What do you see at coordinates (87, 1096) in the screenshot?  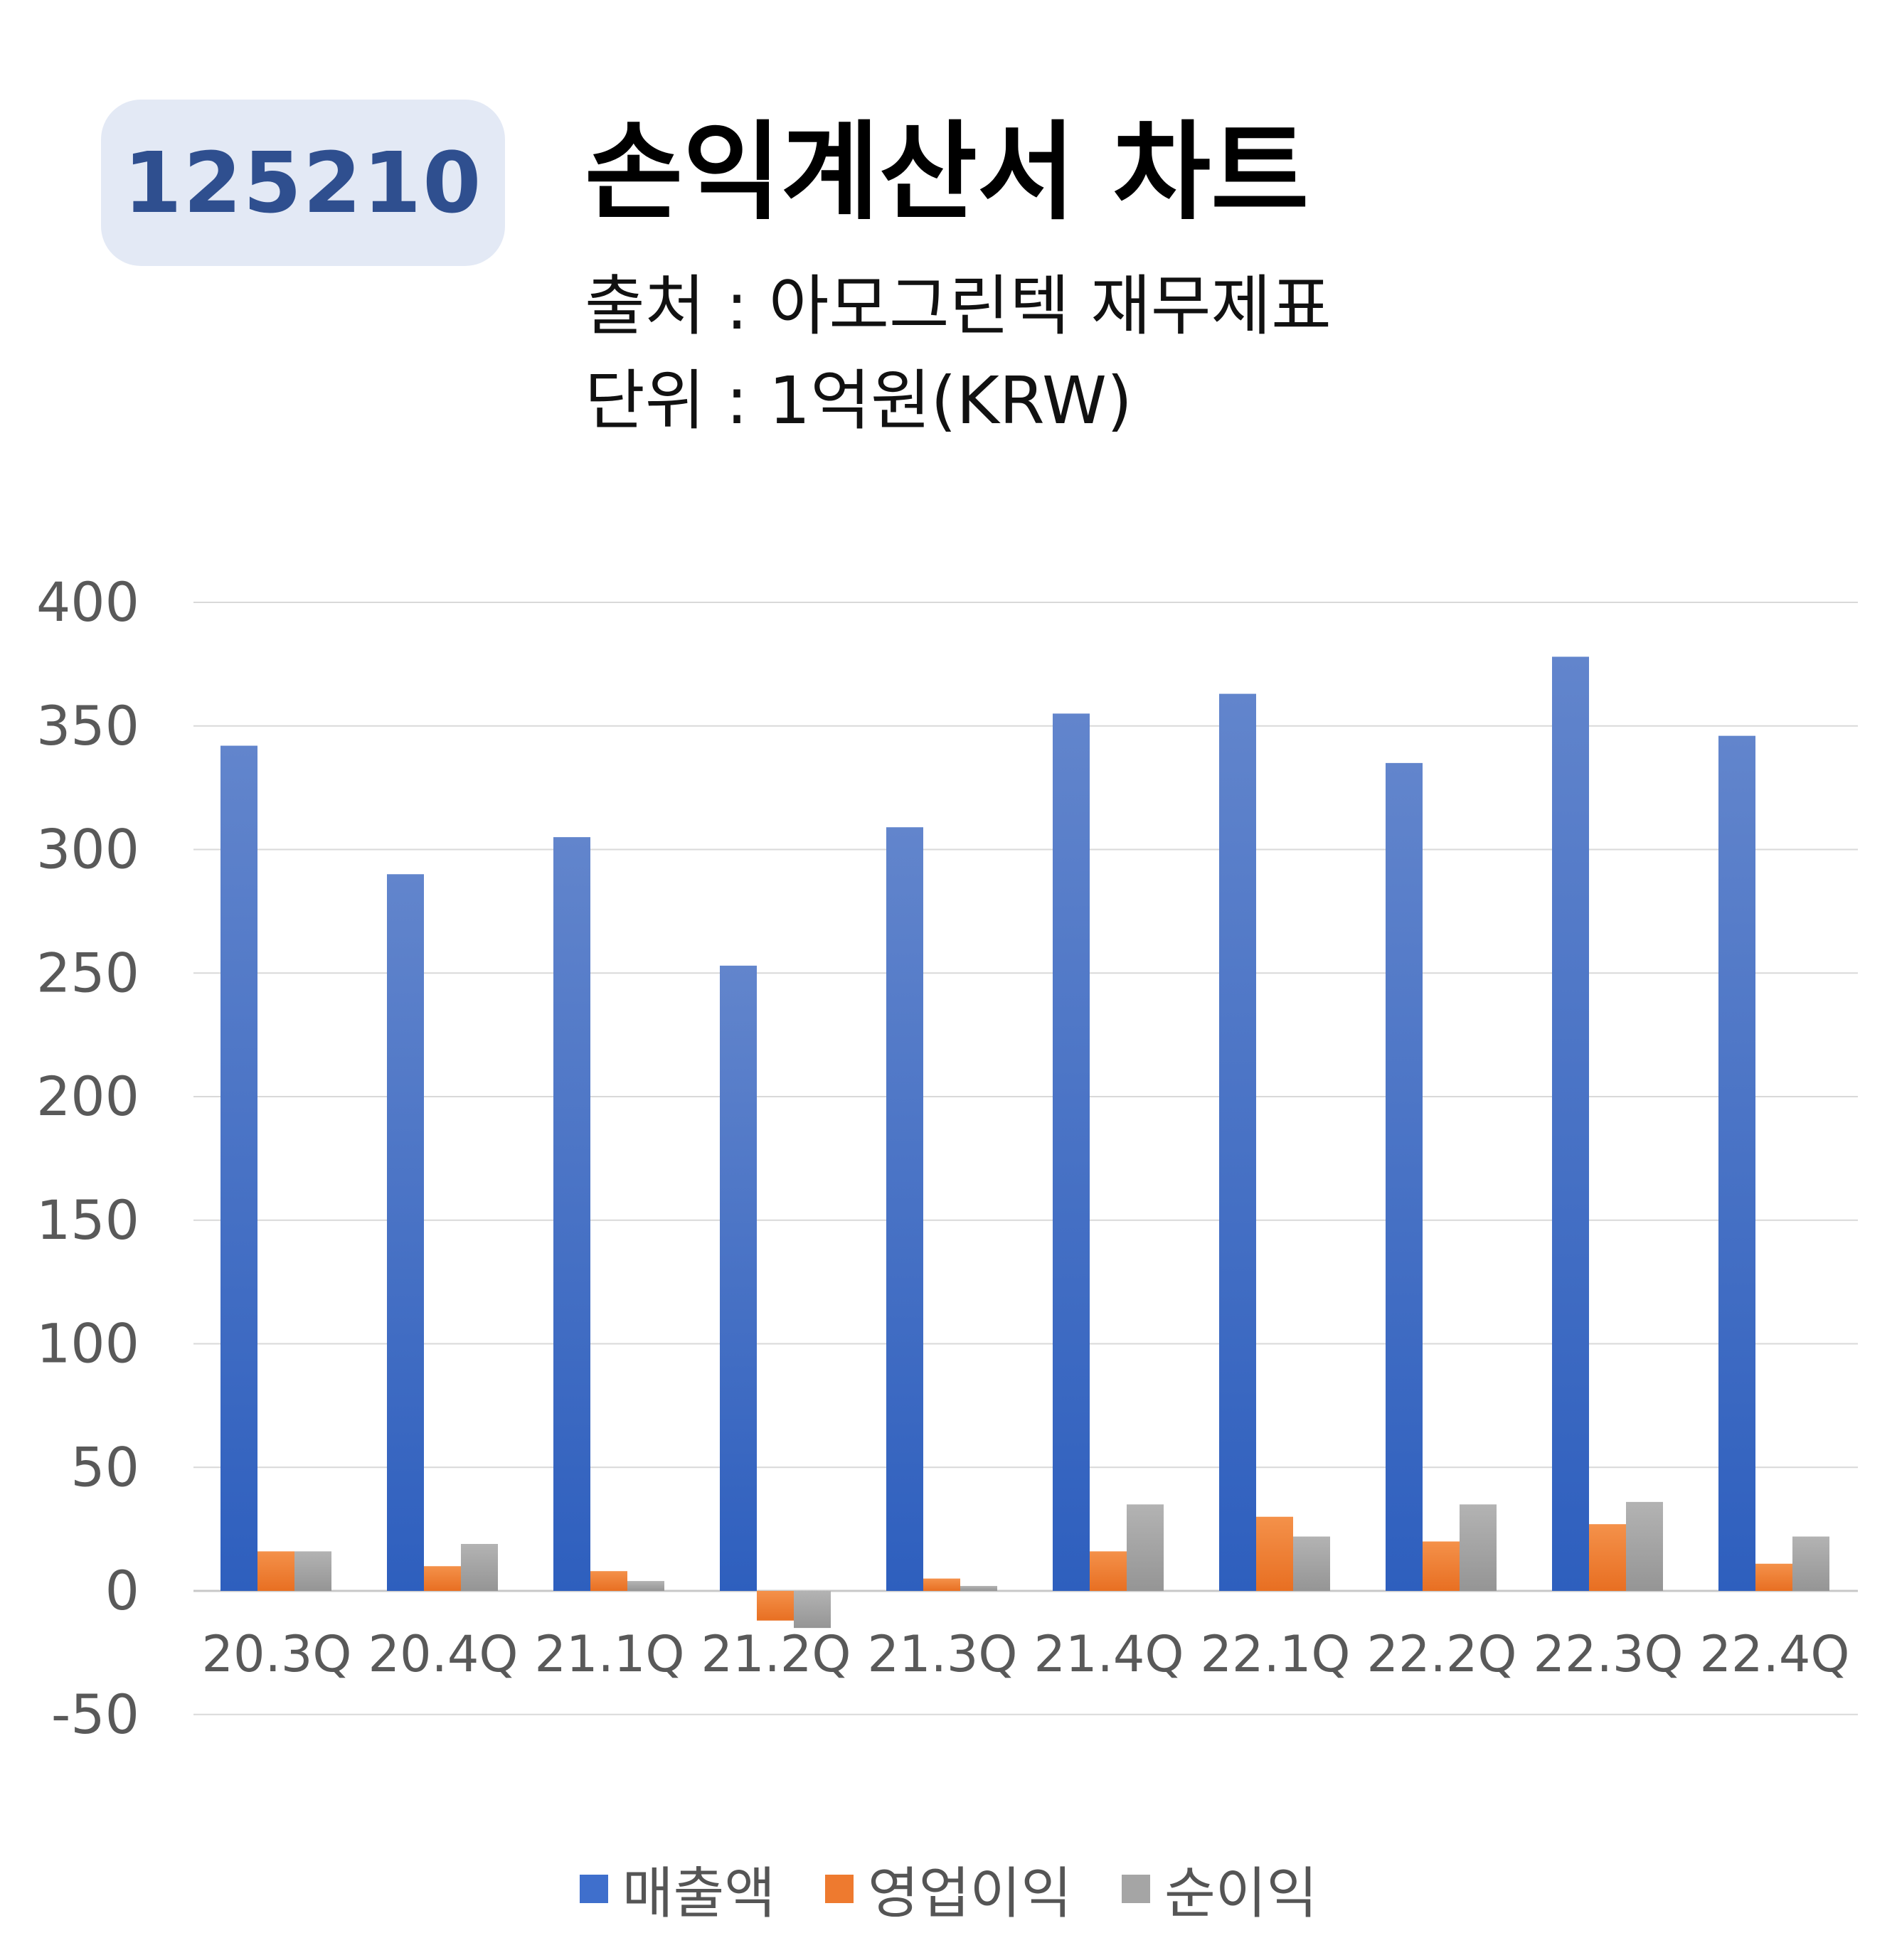 I see `y-tick-label: 200` at bounding box center [87, 1096].